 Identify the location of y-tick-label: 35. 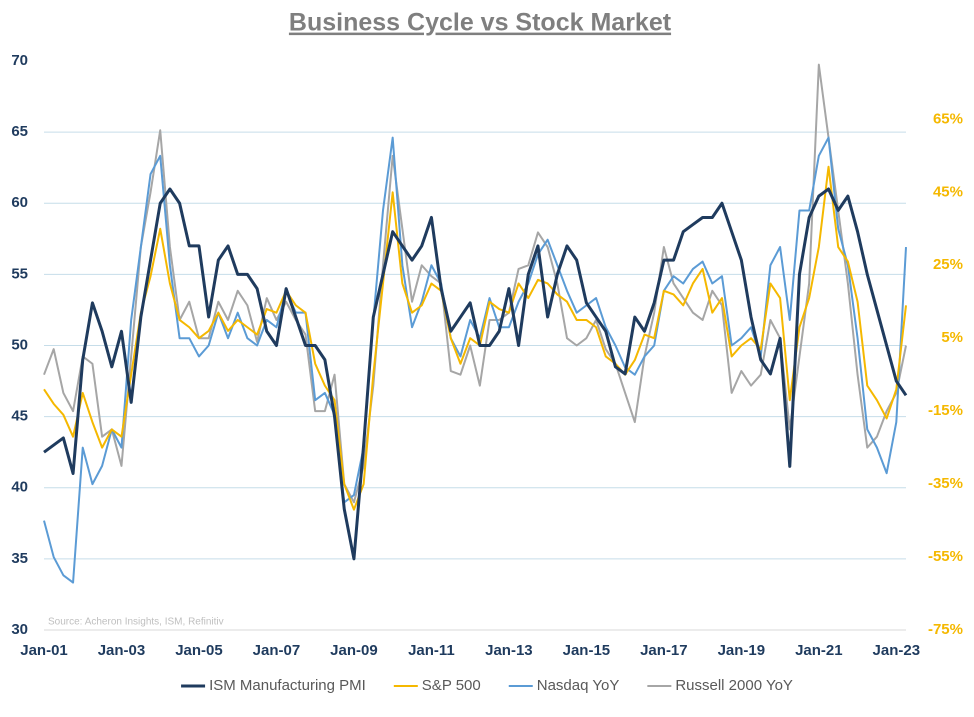
(19, 558).